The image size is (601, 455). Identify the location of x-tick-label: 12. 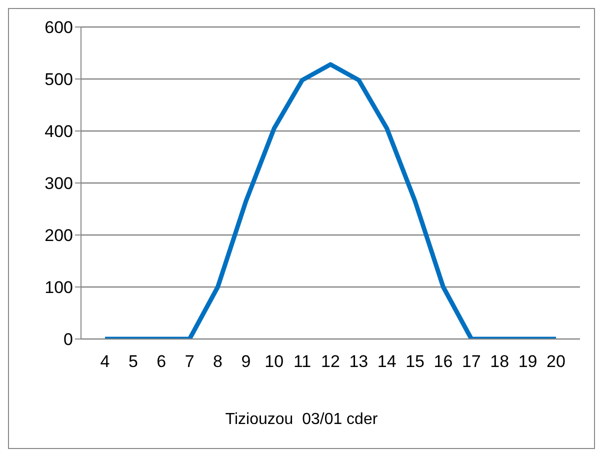
(330, 362).